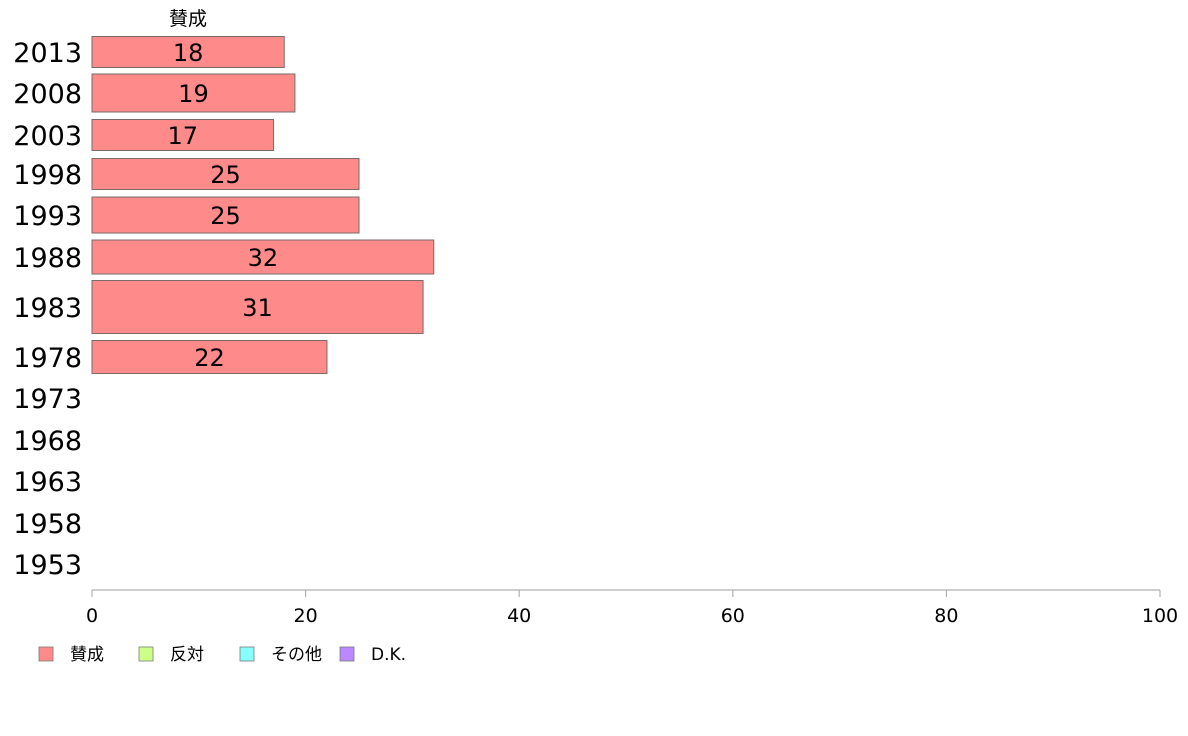 The width and height of the screenshot is (1188, 736). What do you see at coordinates (47, 258) in the screenshot?
I see `year-label: 1988` at bounding box center [47, 258].